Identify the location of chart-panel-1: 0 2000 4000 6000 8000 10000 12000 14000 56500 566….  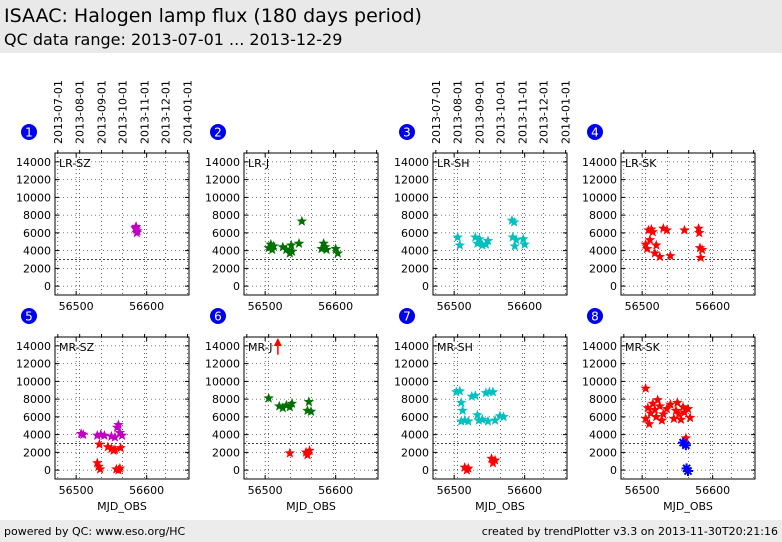
(105, 196).